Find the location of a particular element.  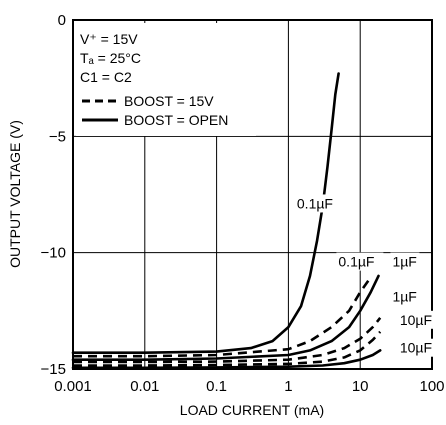

x-ticks: 0.001 0.01 0.1 1 10 100 is located at coordinates (249, 386).